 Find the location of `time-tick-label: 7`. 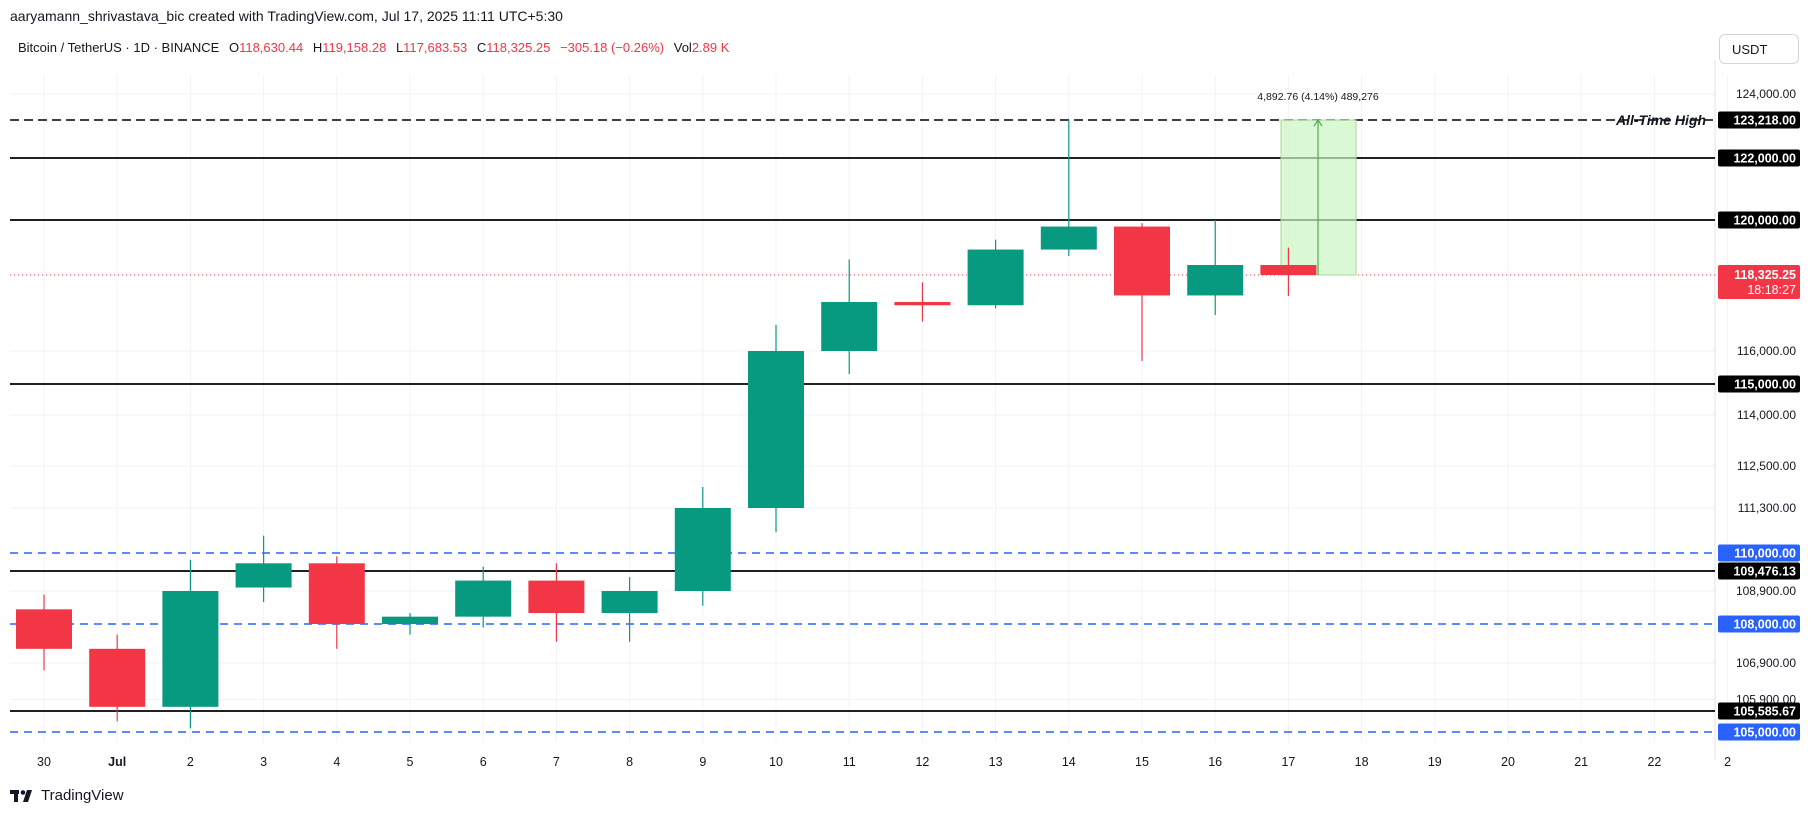

time-tick-label: 7 is located at coordinates (556, 762).